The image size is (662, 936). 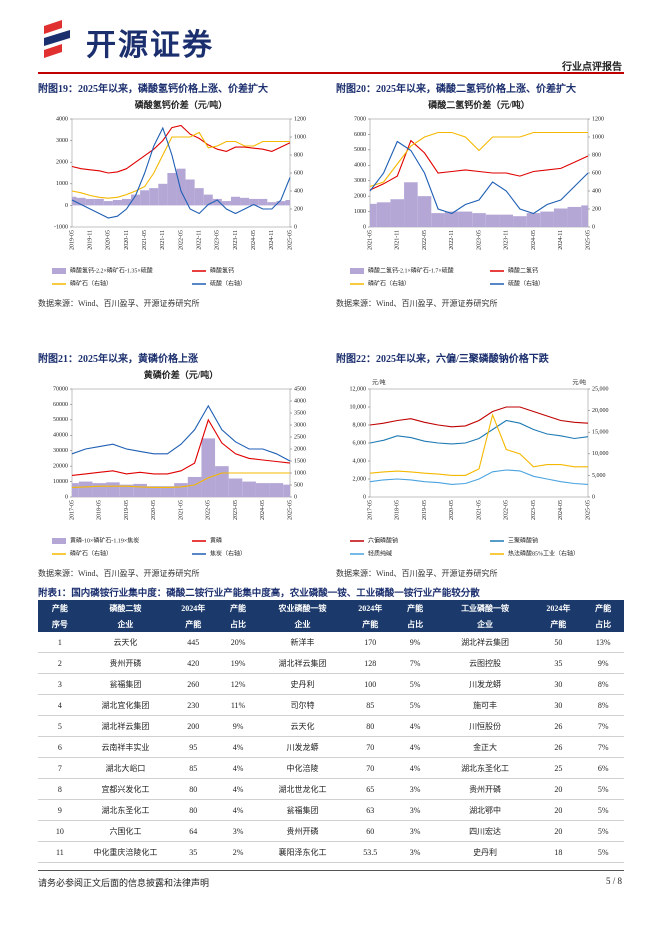 What do you see at coordinates (452, 240) in the screenshot?
I see `x-tick-label: 2022-11` at bounding box center [452, 240].